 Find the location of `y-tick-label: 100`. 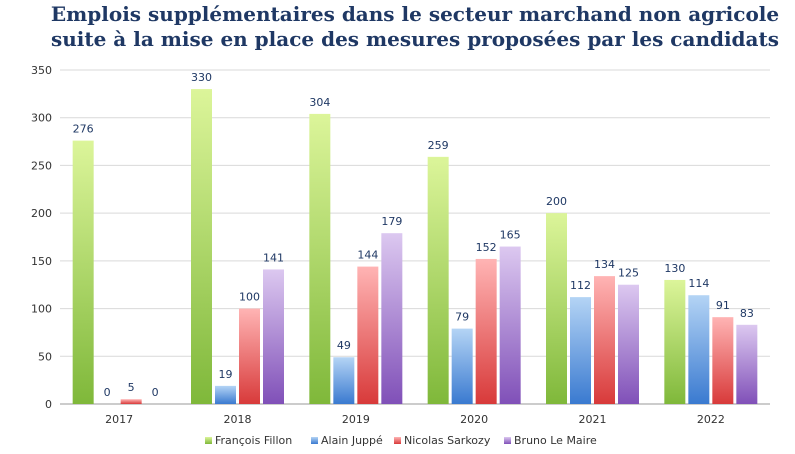

y-tick-label: 100 is located at coordinates (41, 309).